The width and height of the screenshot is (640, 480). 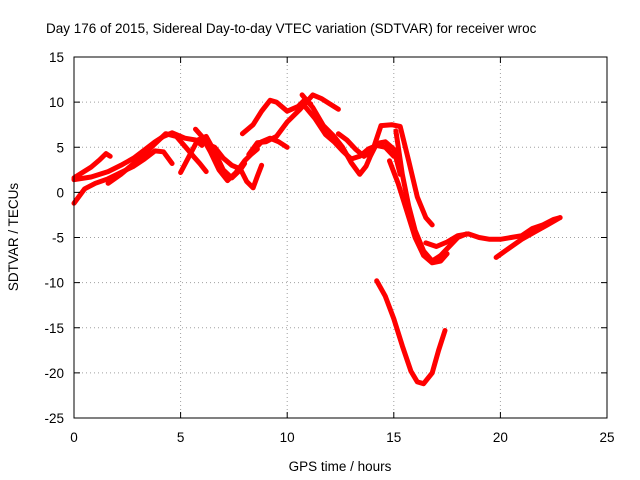 What do you see at coordinates (60, 192) in the screenshot?
I see `y-tick-label: 0` at bounding box center [60, 192].